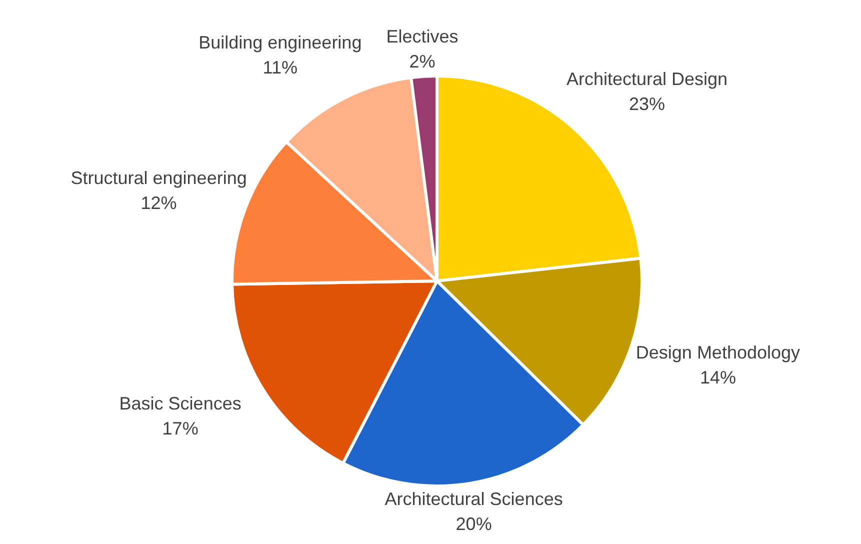 This screenshot has height=544, width=861. What do you see at coordinates (422, 36) in the screenshot?
I see `slice-label: Electives` at bounding box center [422, 36].